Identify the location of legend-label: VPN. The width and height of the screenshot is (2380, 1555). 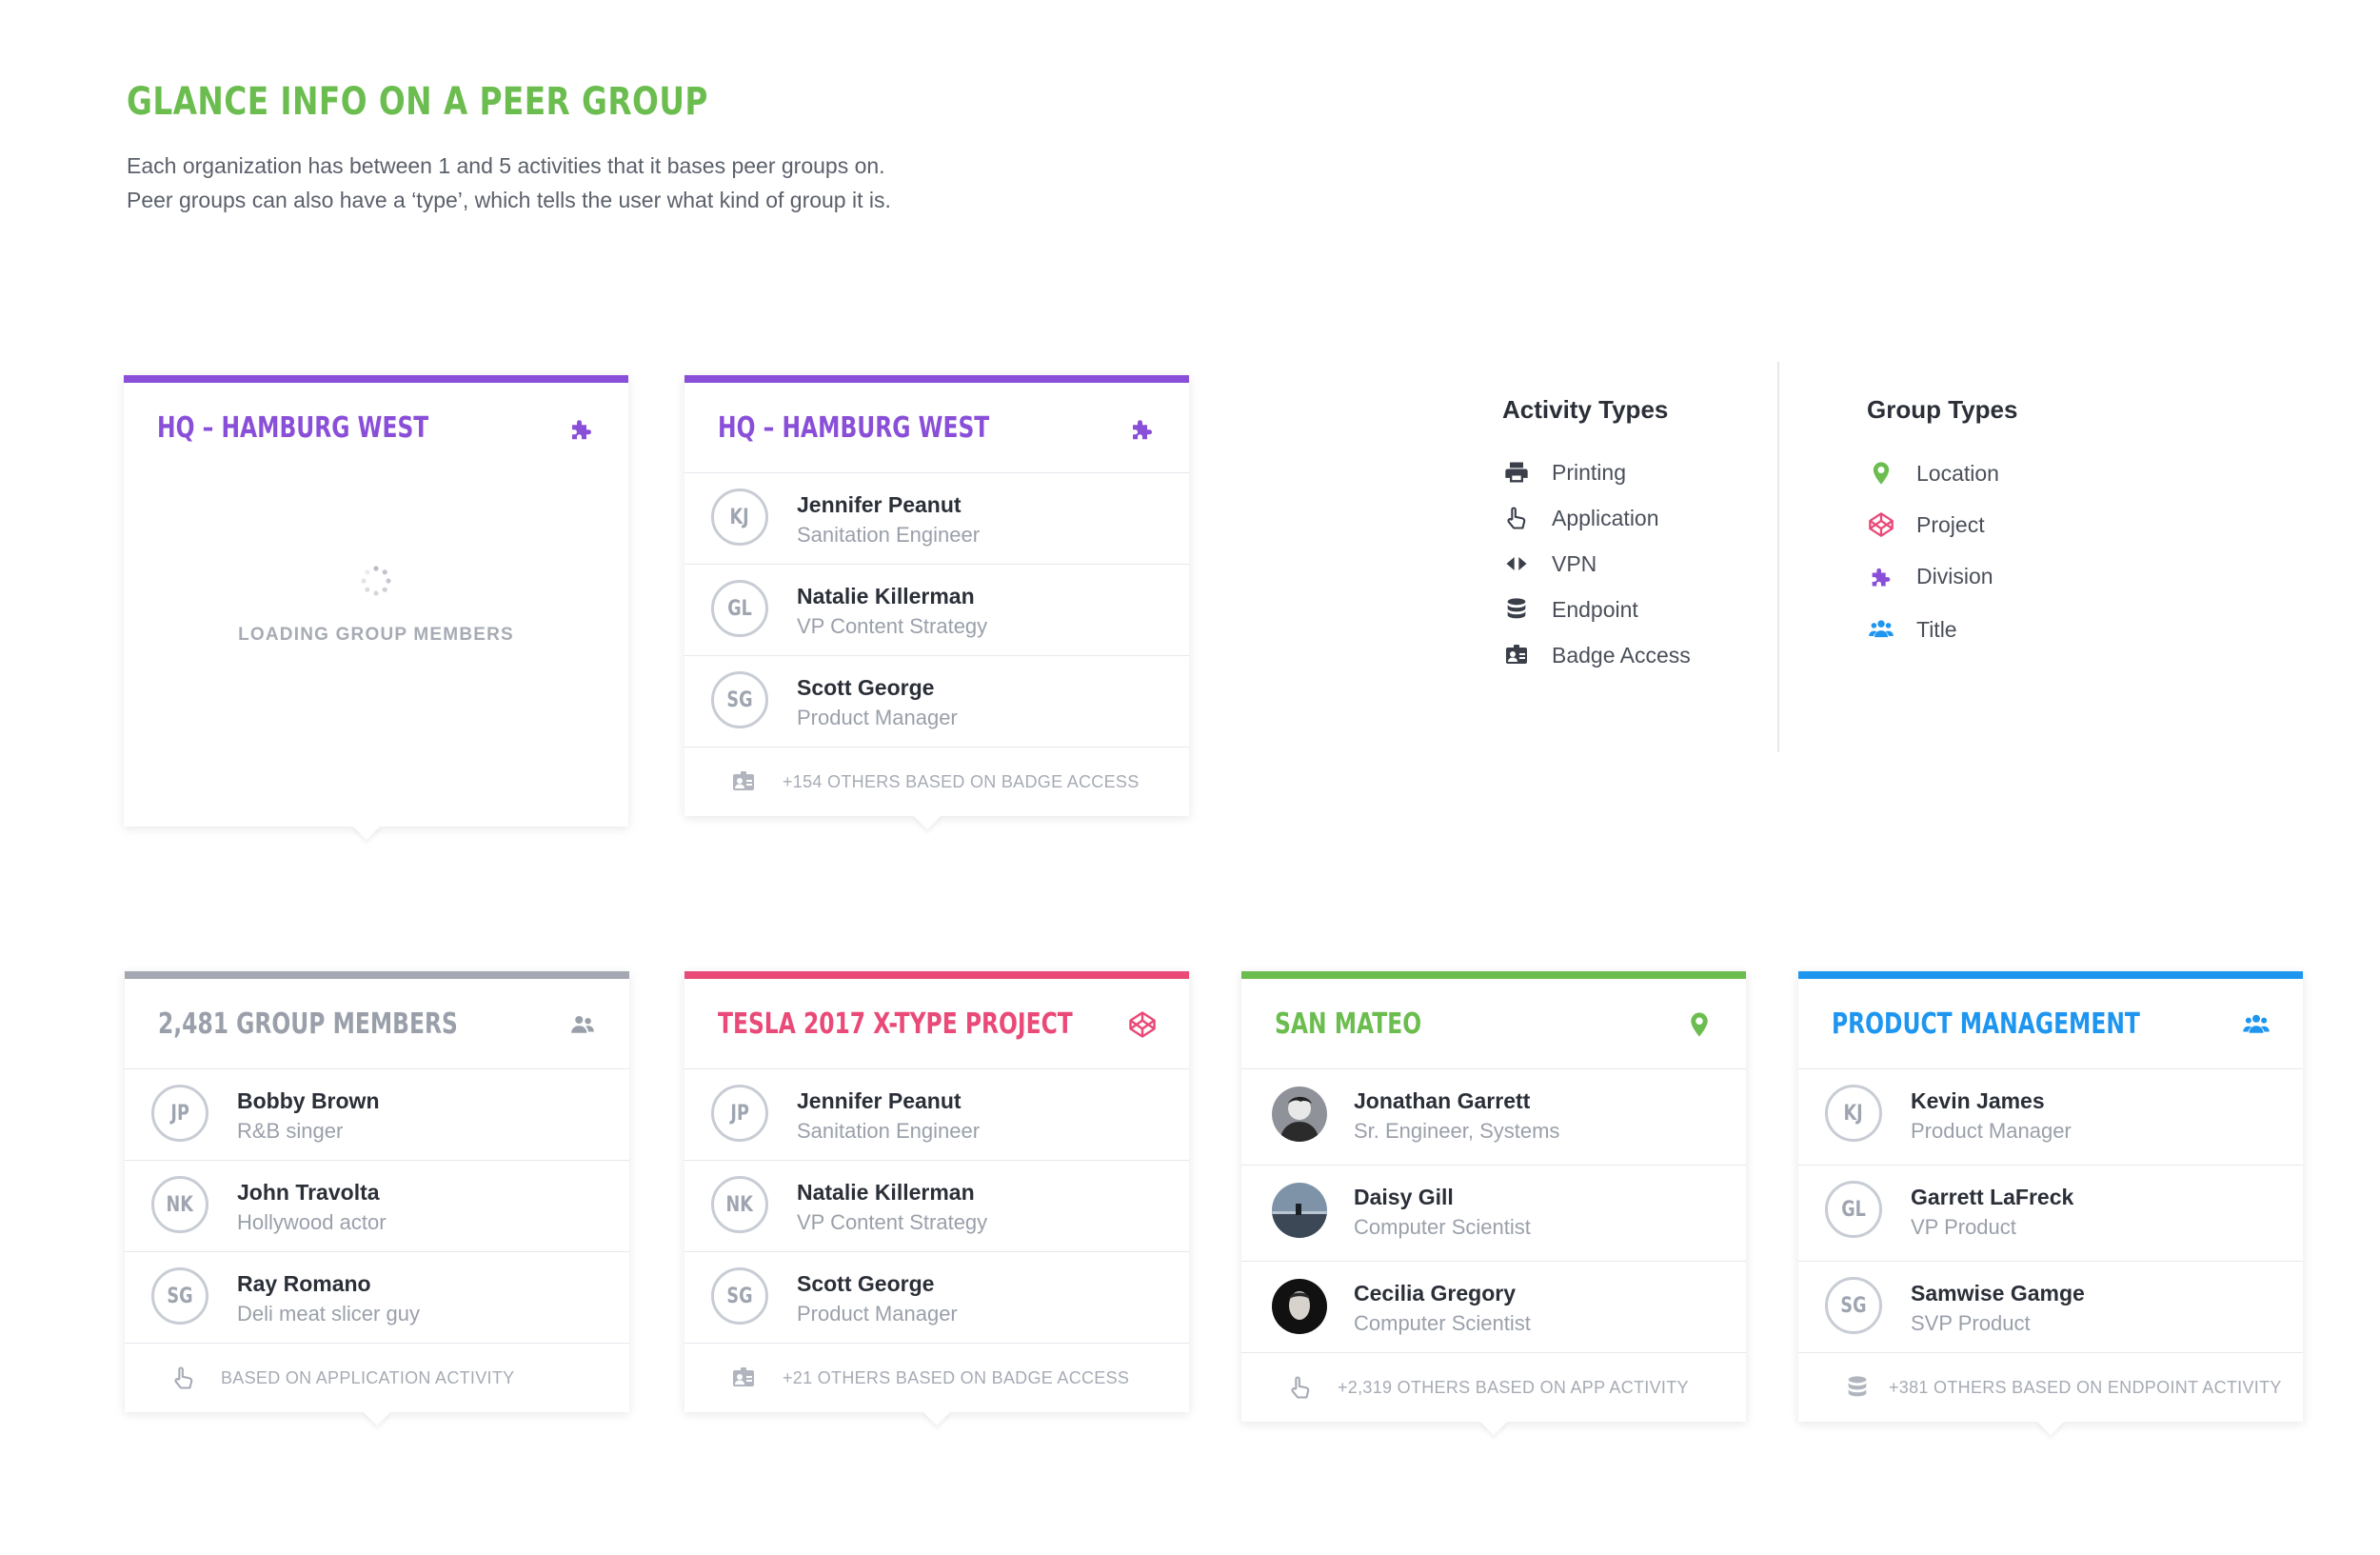
(1574, 563).